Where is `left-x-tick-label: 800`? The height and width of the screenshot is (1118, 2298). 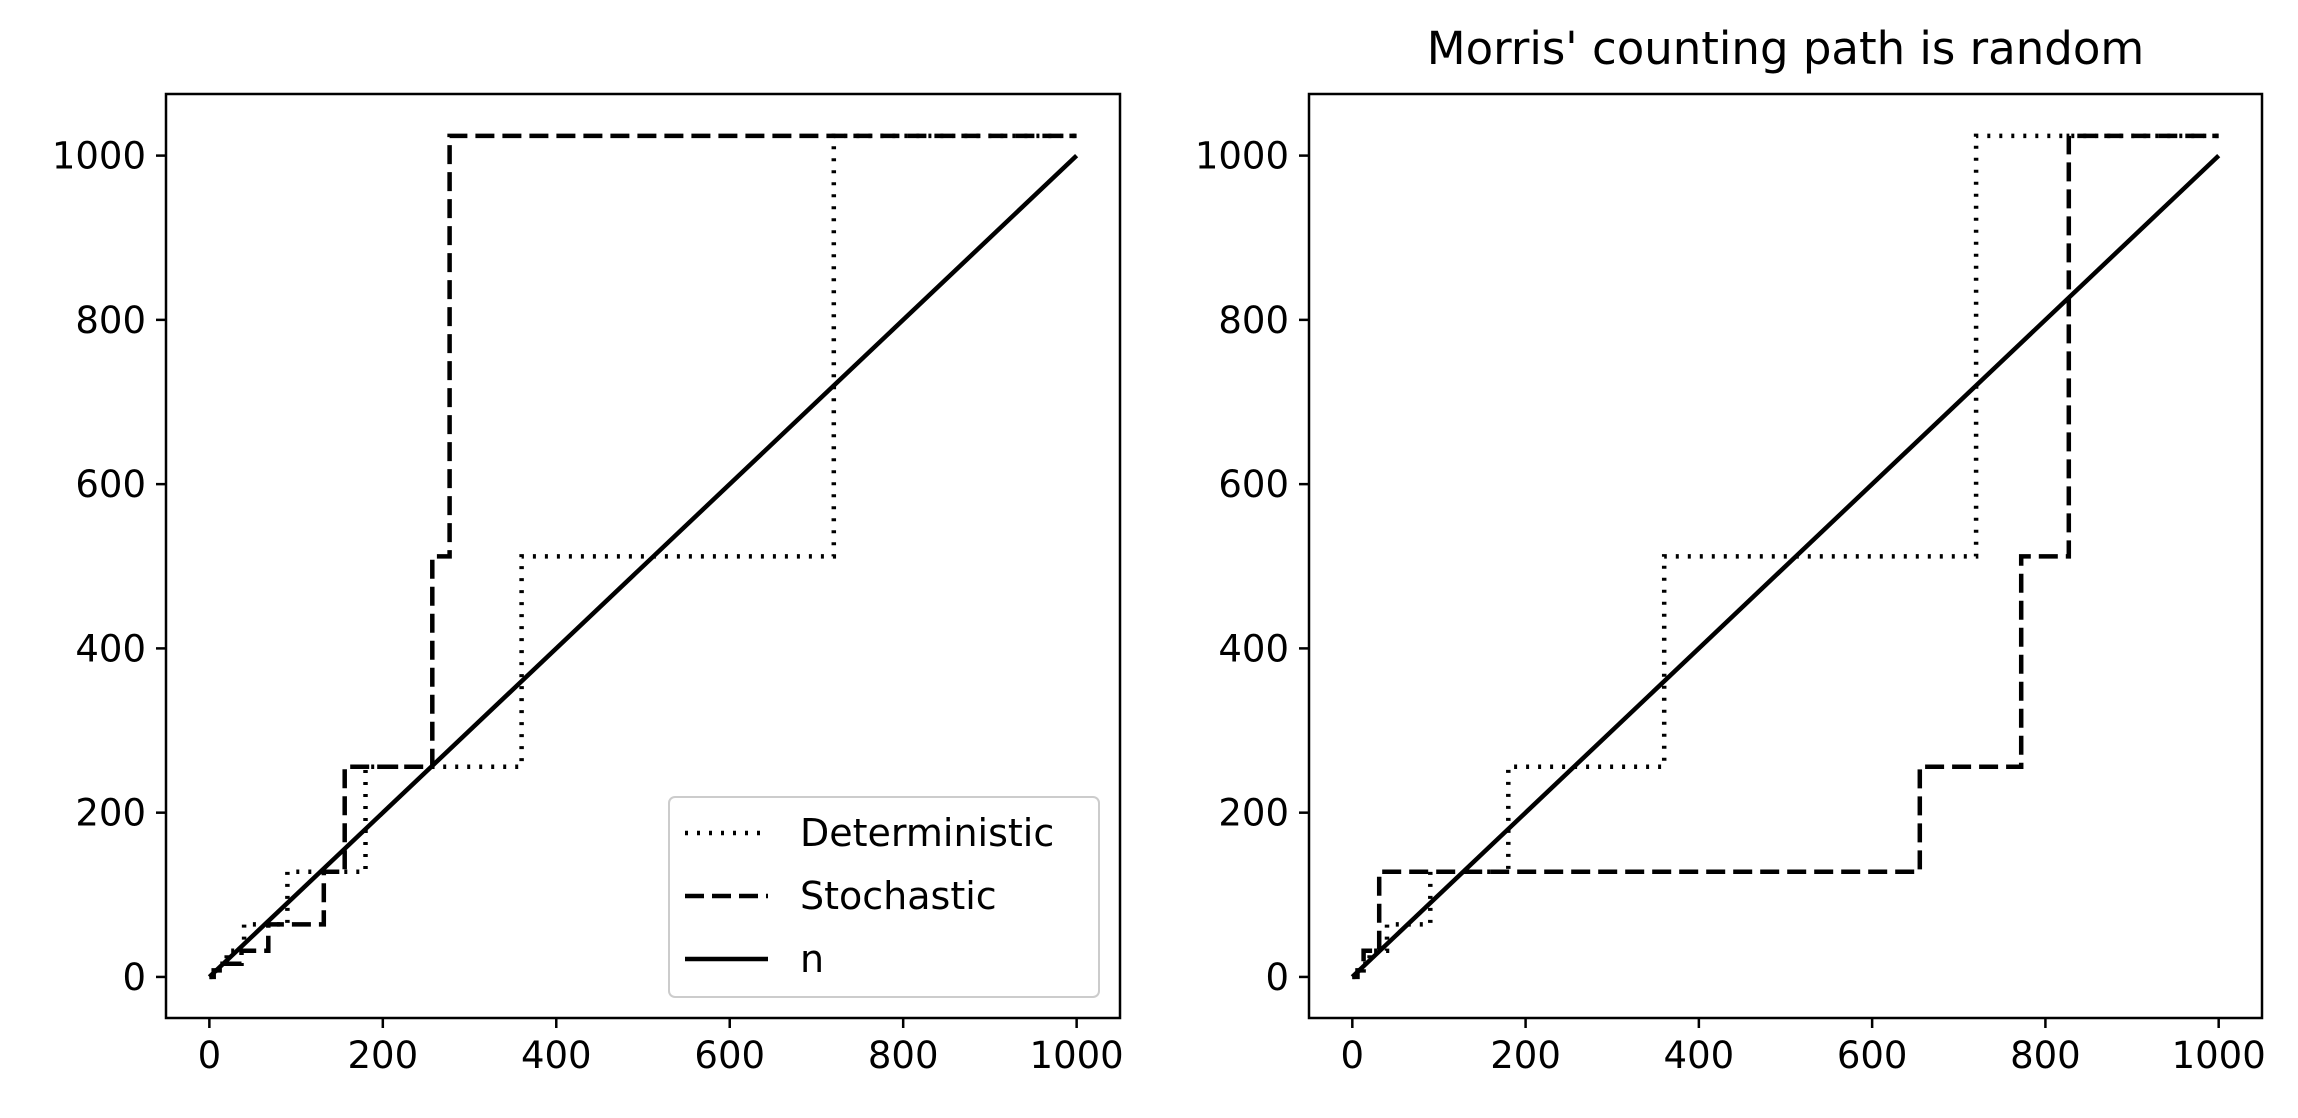
left-x-tick-label: 800 is located at coordinates (903, 1055).